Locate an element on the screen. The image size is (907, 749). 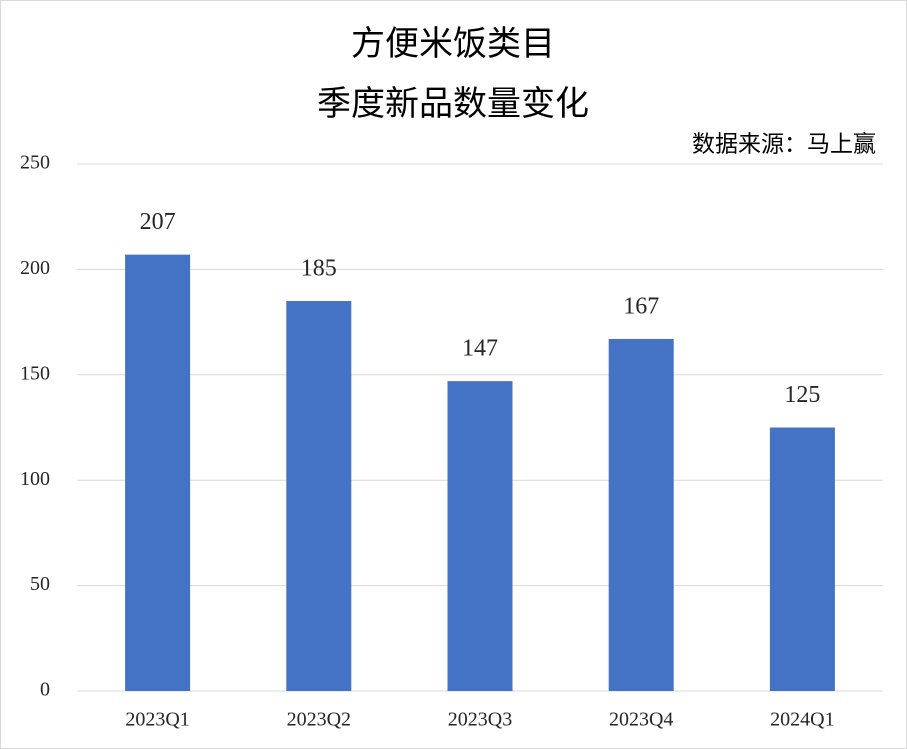
y-tick-label: 150 is located at coordinates (35, 373).